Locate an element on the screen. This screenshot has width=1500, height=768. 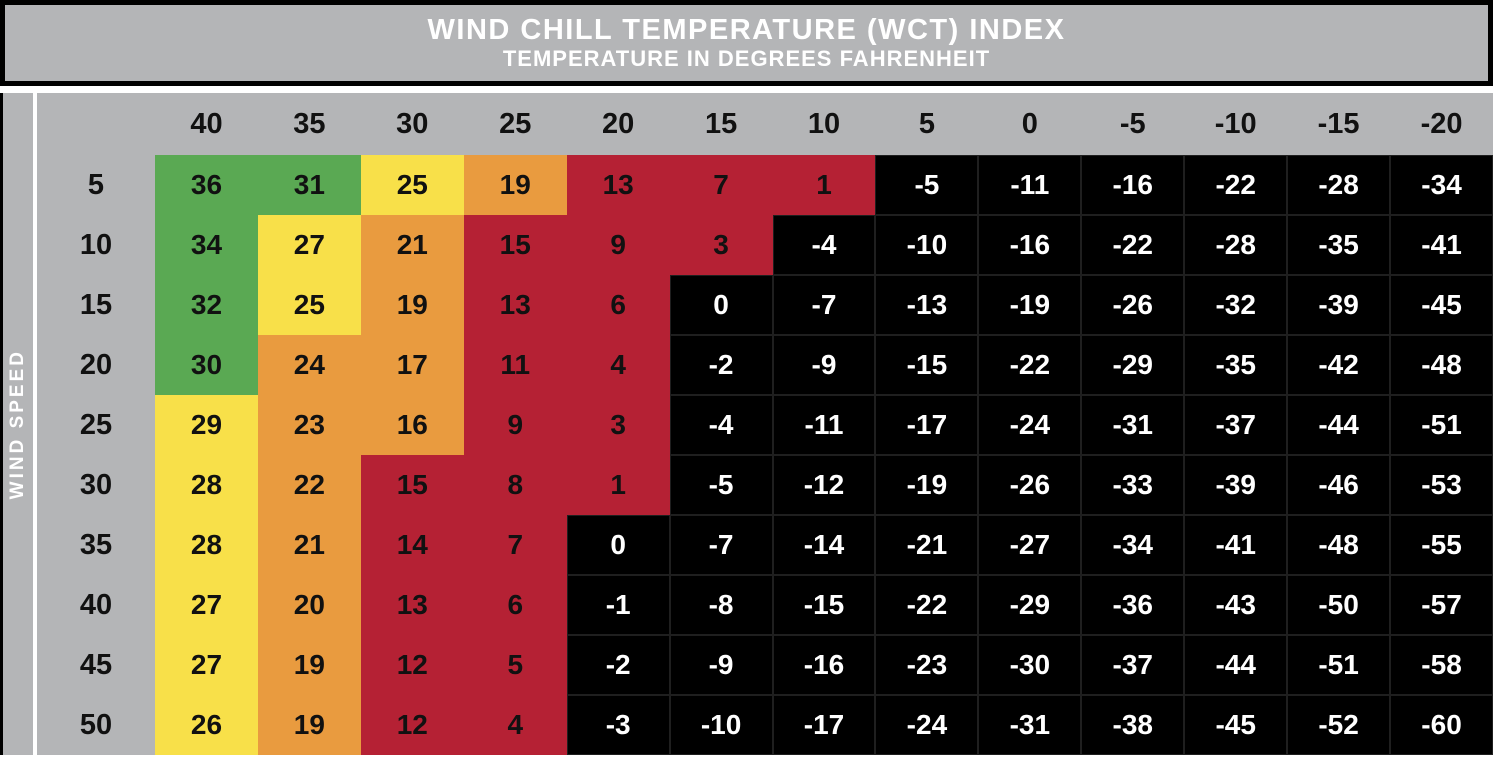
wct-cell: 34 is located at coordinates (206, 245).